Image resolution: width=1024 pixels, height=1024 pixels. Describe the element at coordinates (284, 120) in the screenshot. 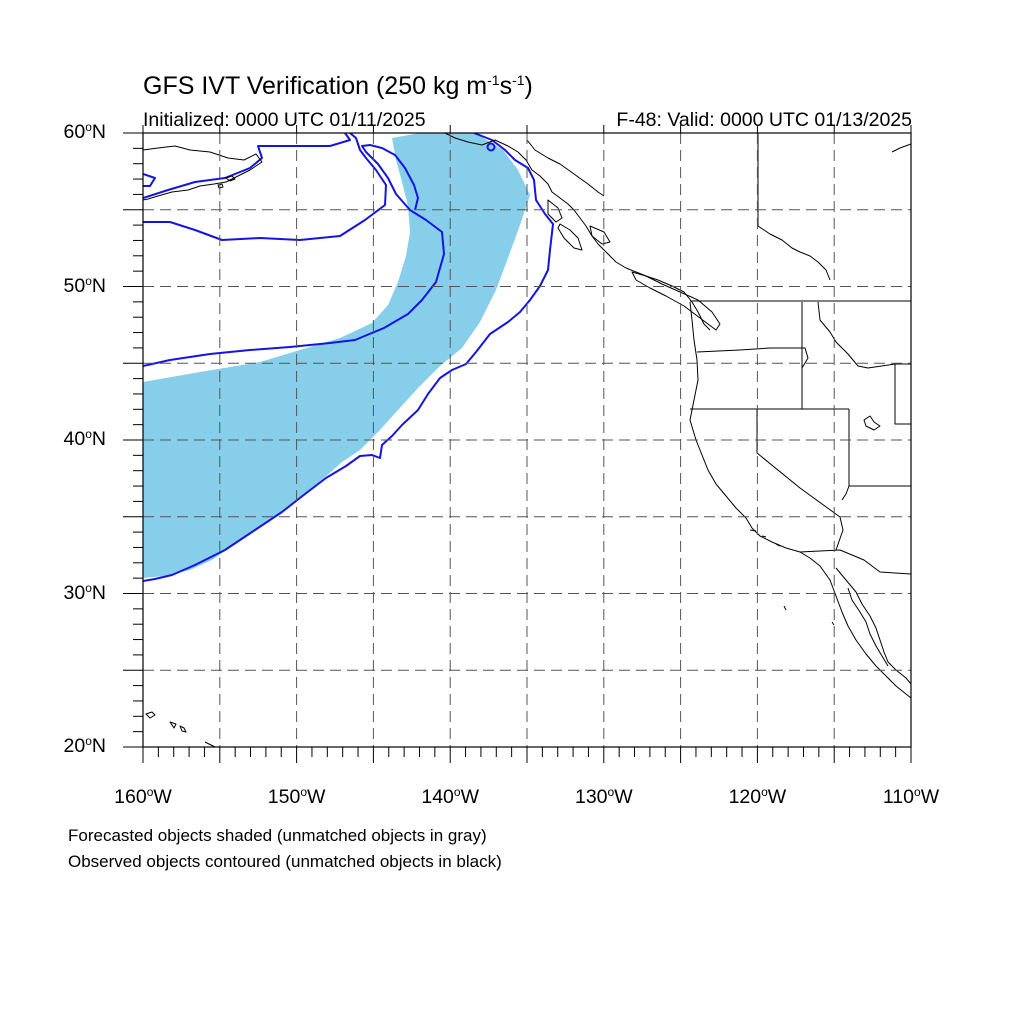

I see `initialized-time: Initialized: 0000 UTC 01/11/2025` at that location.